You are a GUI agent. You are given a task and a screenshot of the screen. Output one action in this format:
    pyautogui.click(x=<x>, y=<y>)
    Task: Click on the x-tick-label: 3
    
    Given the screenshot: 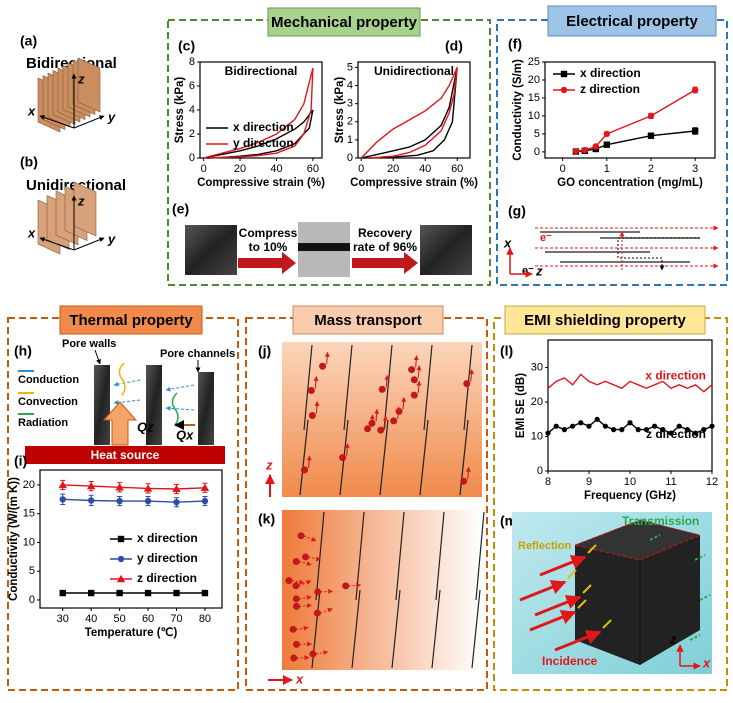 What is the action you would take?
    pyautogui.click(x=695, y=169)
    